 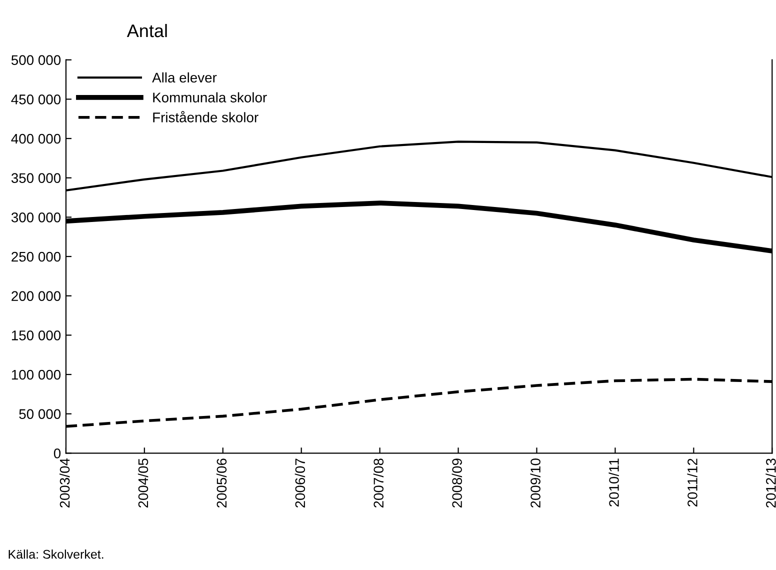 I want to click on legend-label: Kommunala skolor, so click(x=210, y=97).